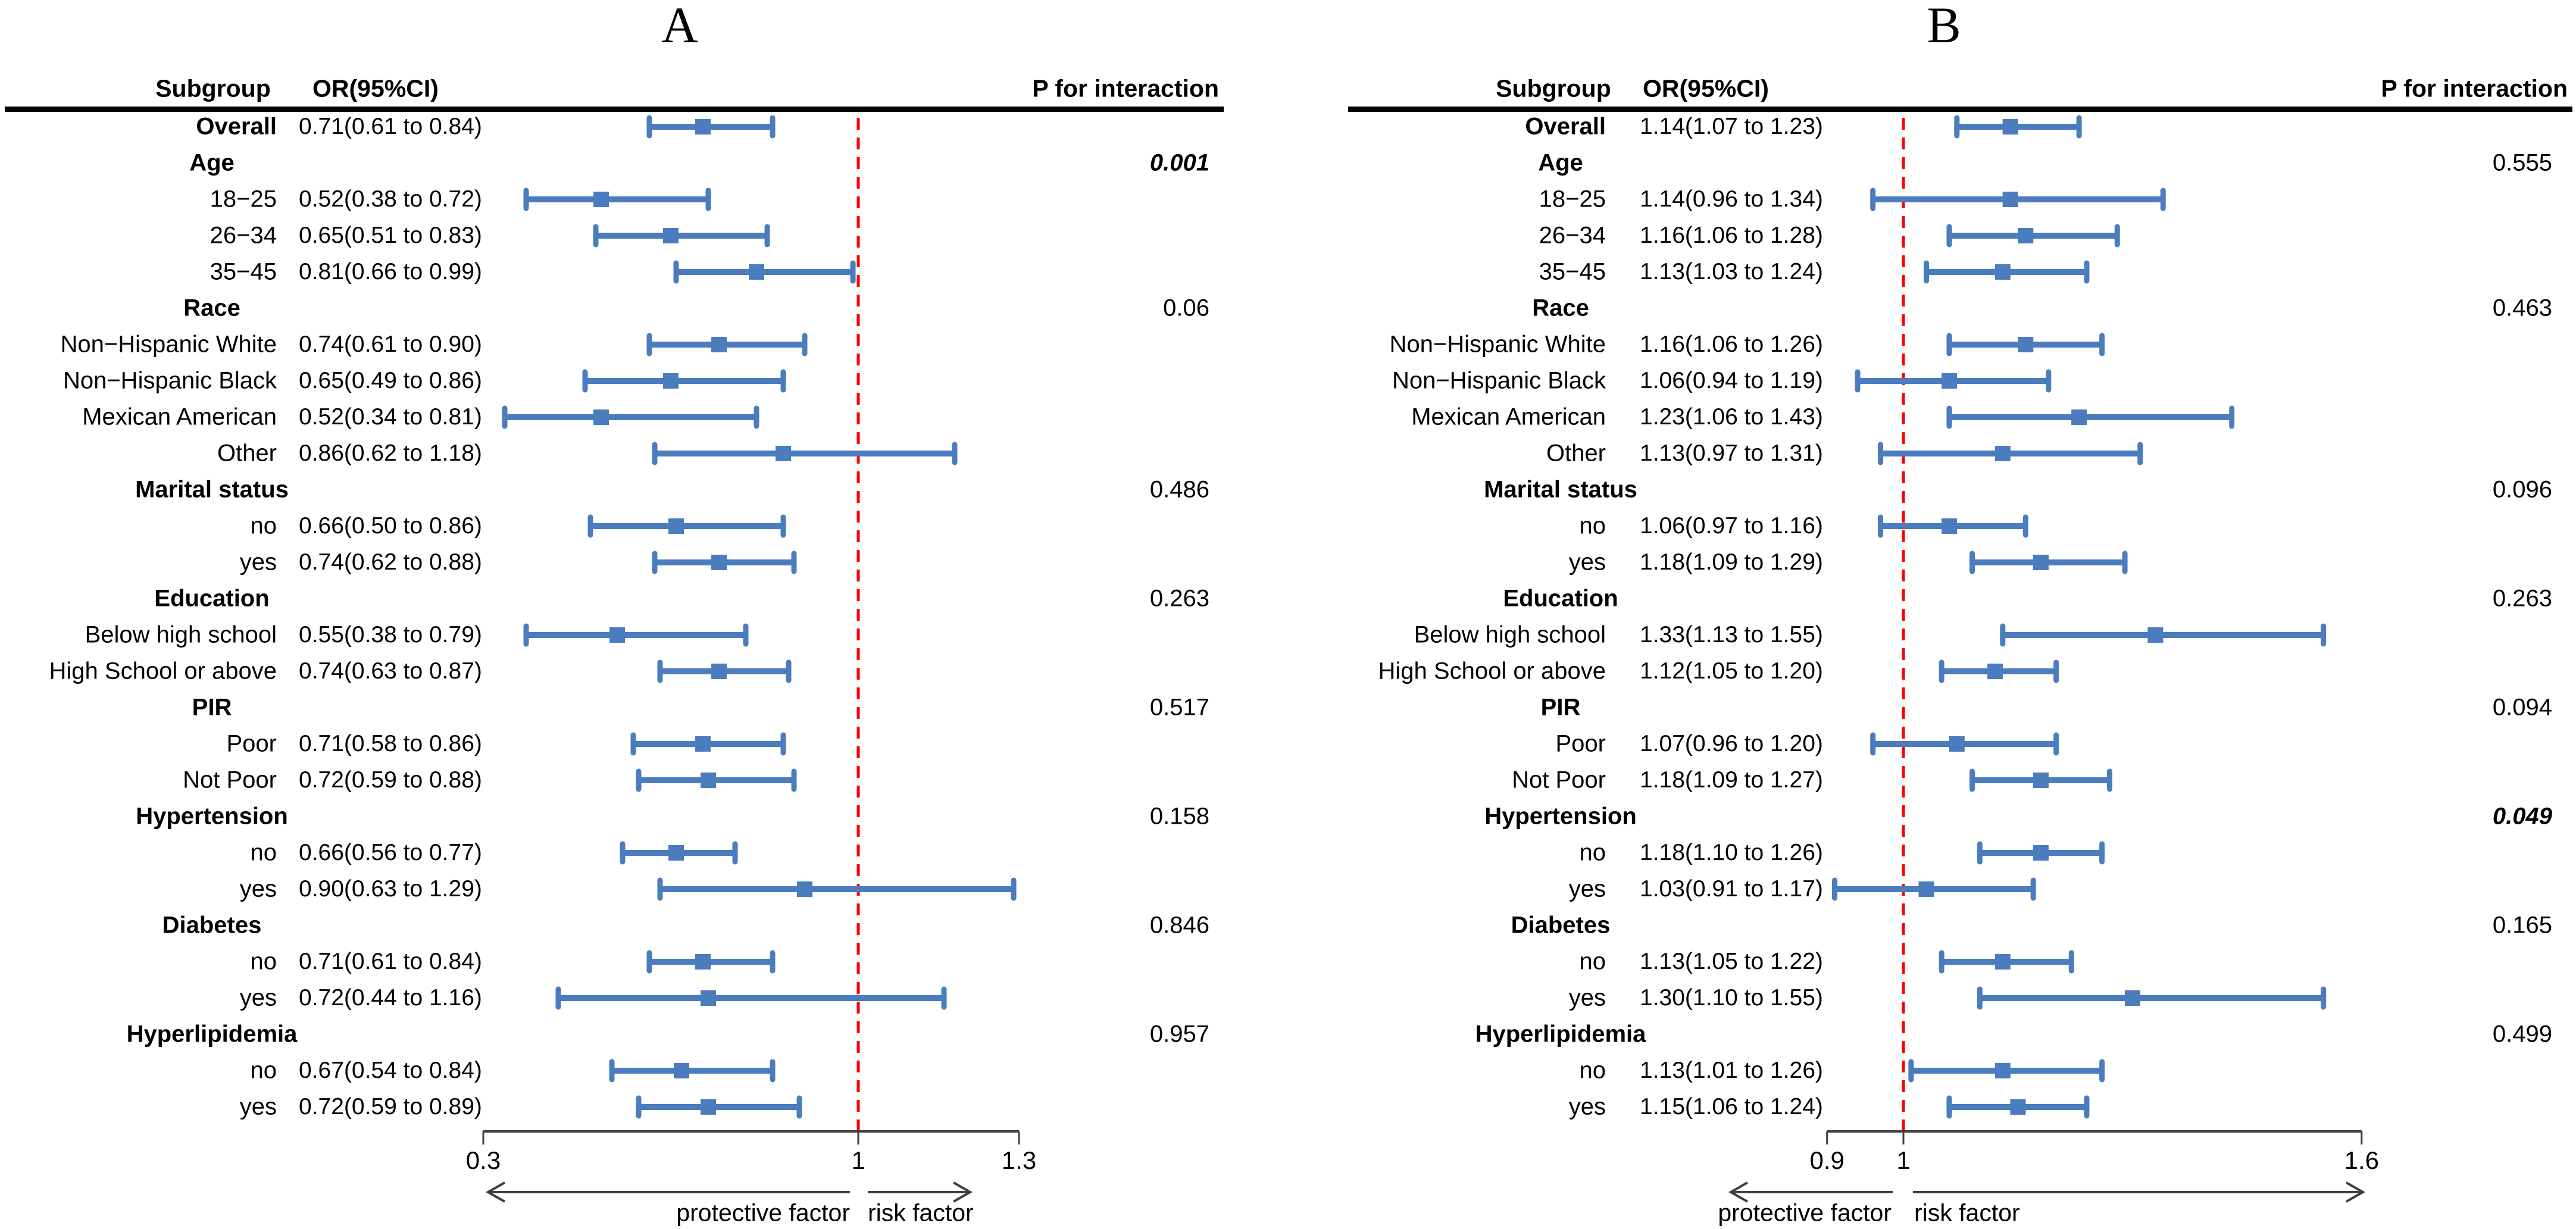 This screenshot has height=1229, width=2576. Describe the element at coordinates (1179, 816) in the screenshot. I see `p-value: 0.158` at that location.